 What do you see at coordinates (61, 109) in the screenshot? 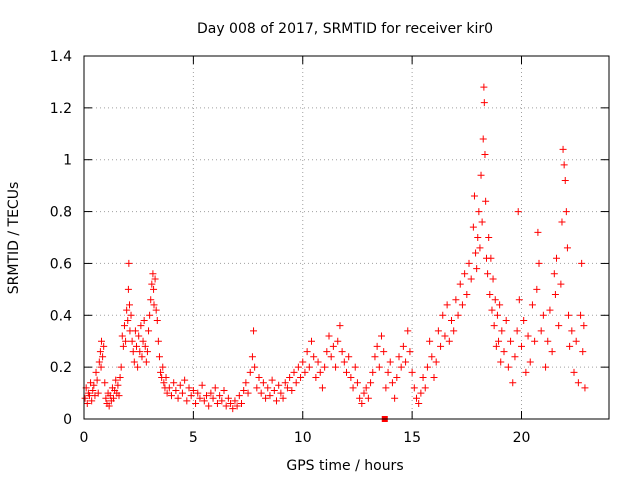
I see `y-tick-label: 1.2` at bounding box center [61, 109].